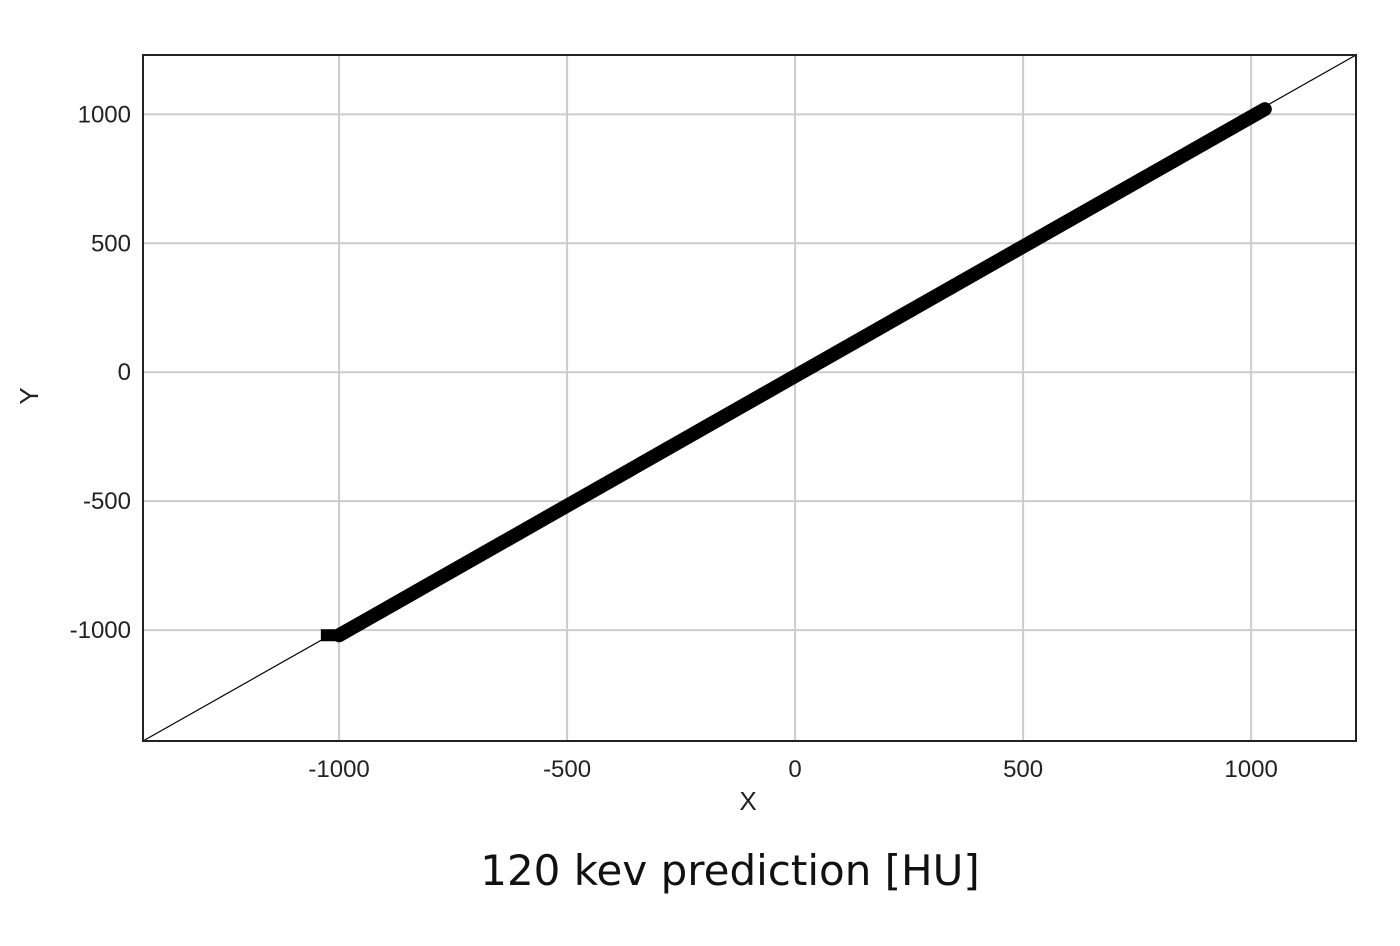 The width and height of the screenshot is (1400, 946). I want to click on x-axis-label: X, so click(747, 801).